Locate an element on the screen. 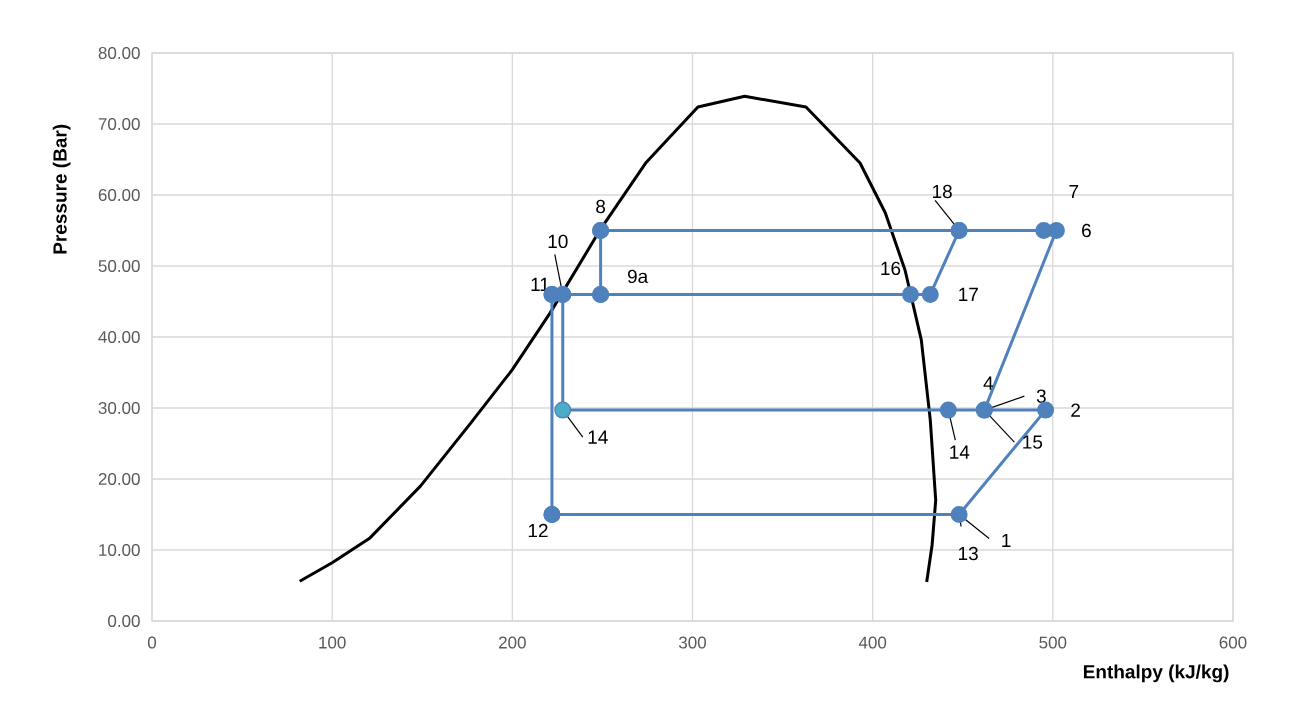 The image size is (1294, 709). y-tick-label: 50.00 is located at coordinates (119, 266).